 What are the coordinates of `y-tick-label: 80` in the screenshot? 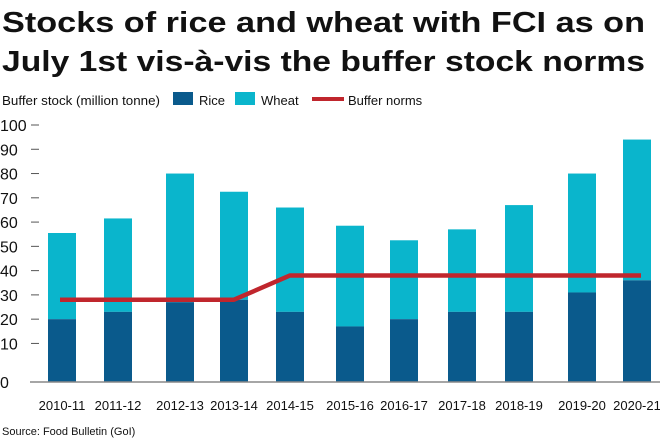 It's located at (9, 175).